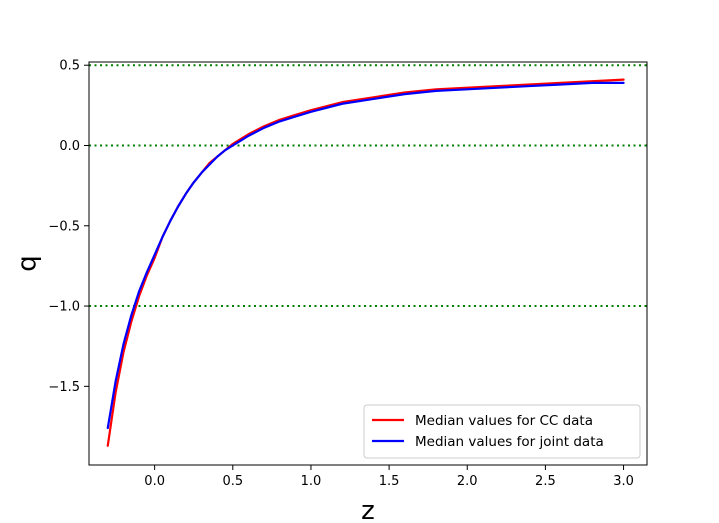  Describe the element at coordinates (64, 387) in the screenshot. I see `y-tick-label-4: −1.5` at that location.